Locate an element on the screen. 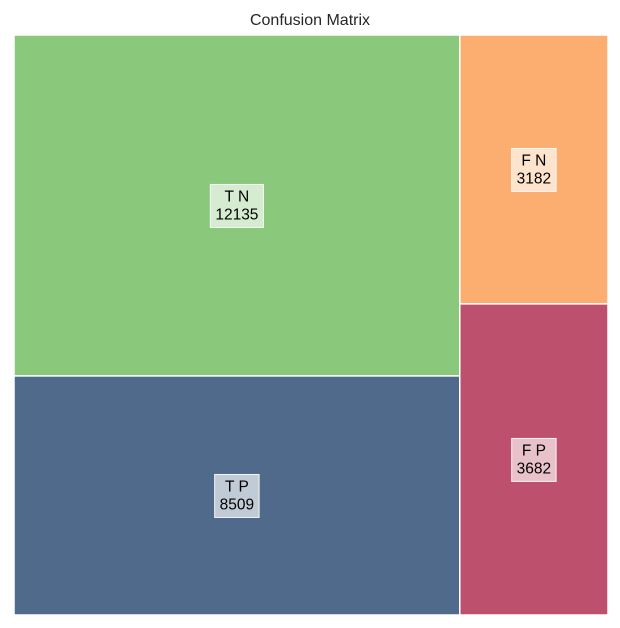 This screenshot has width=620, height=628. cell-value-fn: 3182 is located at coordinates (534, 178).